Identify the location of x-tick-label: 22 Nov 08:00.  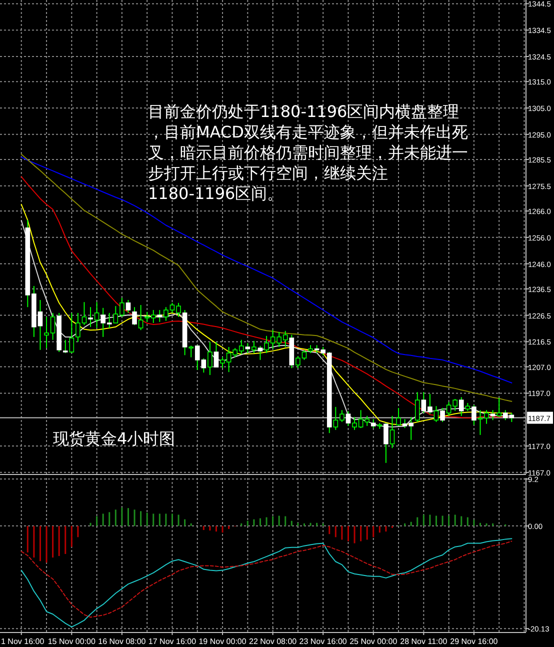
(273, 641).